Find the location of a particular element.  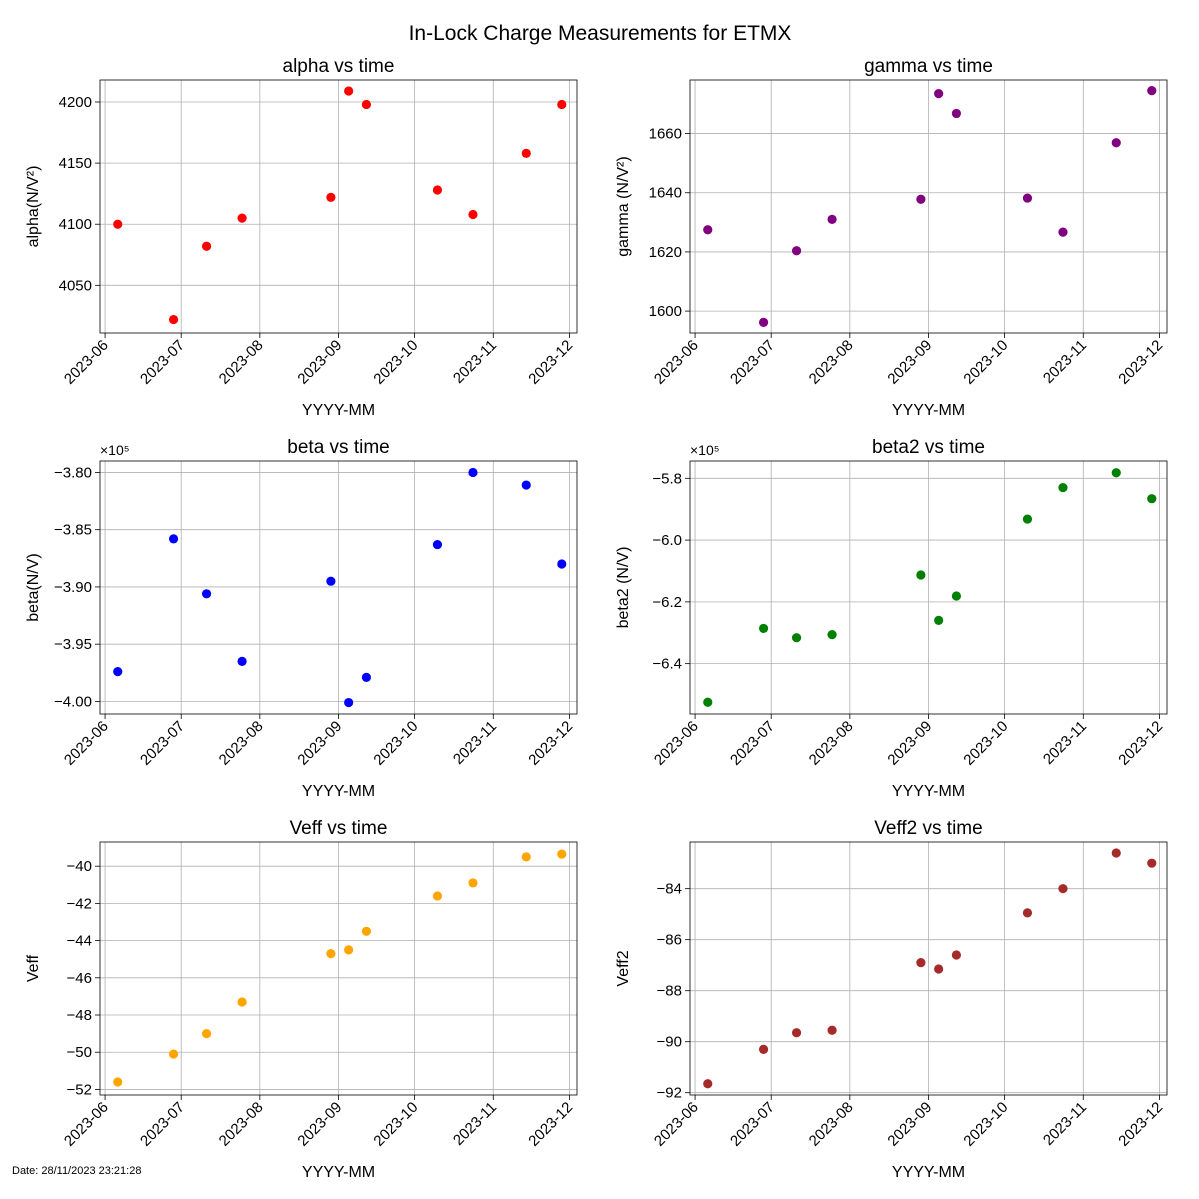

subplot-title: Veff vs time is located at coordinates (339, 828).